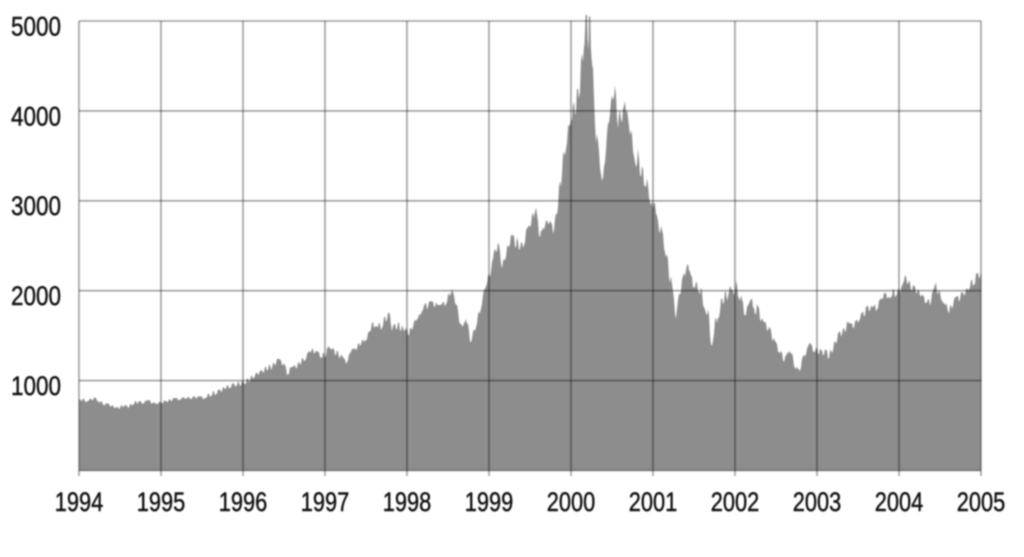  Describe the element at coordinates (899, 502) in the screenshot. I see `svg-text: 2004` at that location.